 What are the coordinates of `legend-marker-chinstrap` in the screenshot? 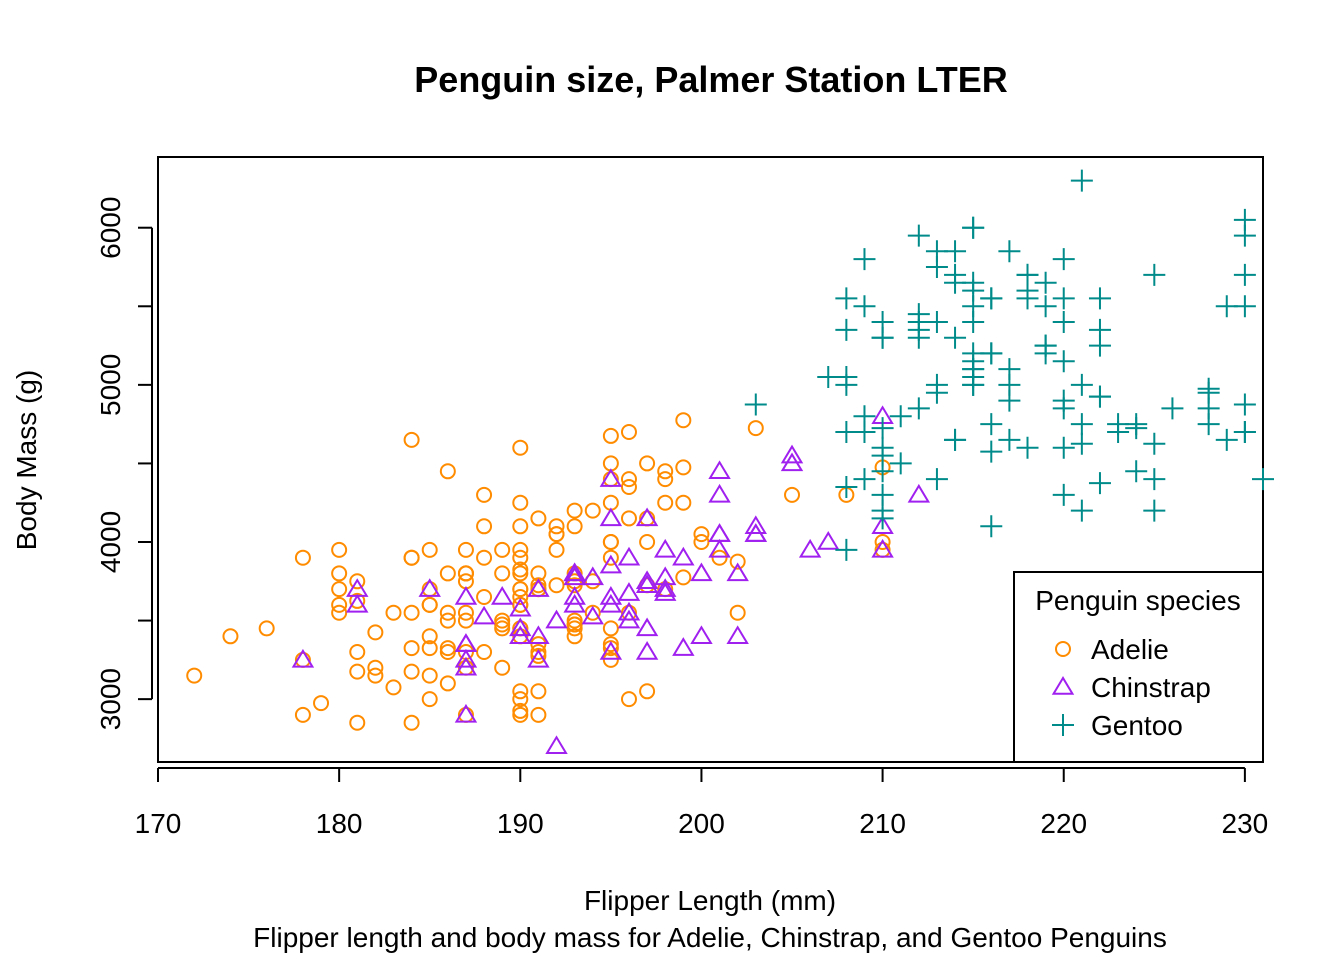 It's located at (1063, 685).